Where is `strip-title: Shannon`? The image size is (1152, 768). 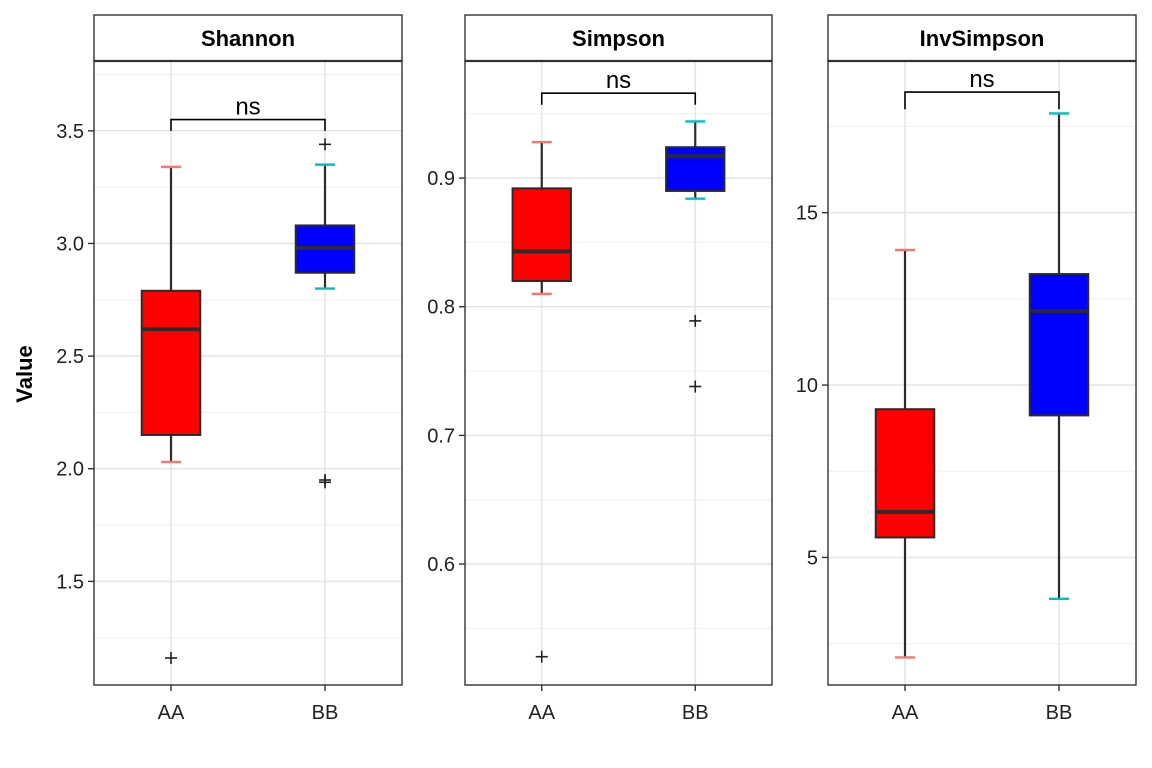
strip-title: Shannon is located at coordinates (248, 38).